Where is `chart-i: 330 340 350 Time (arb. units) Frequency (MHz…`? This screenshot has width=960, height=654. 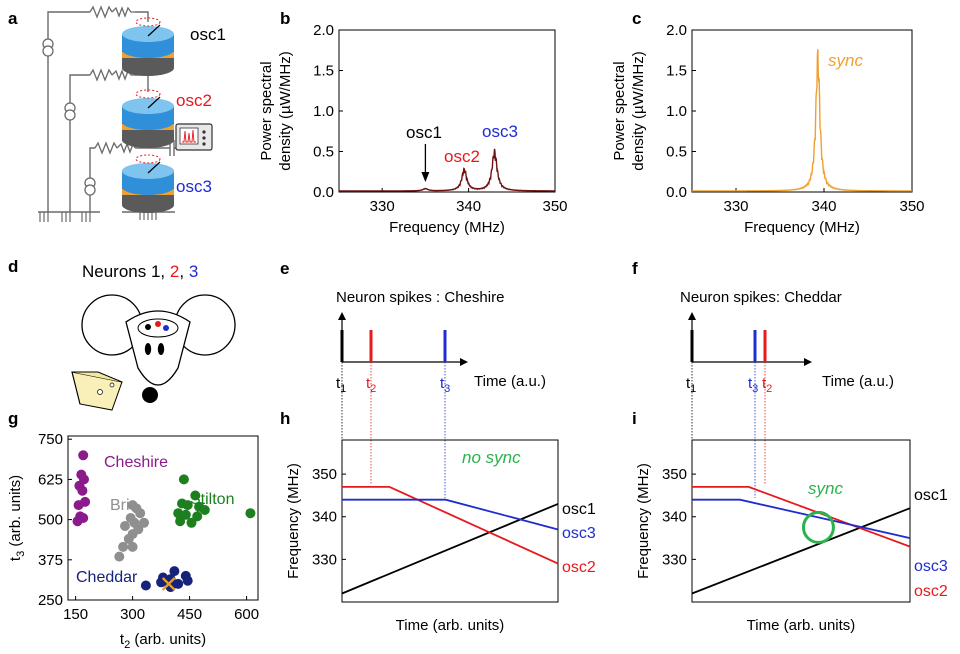
chart-i: 330 340 350 Time (arb. units) Frequency (MHz… is located at coordinates (791, 536).